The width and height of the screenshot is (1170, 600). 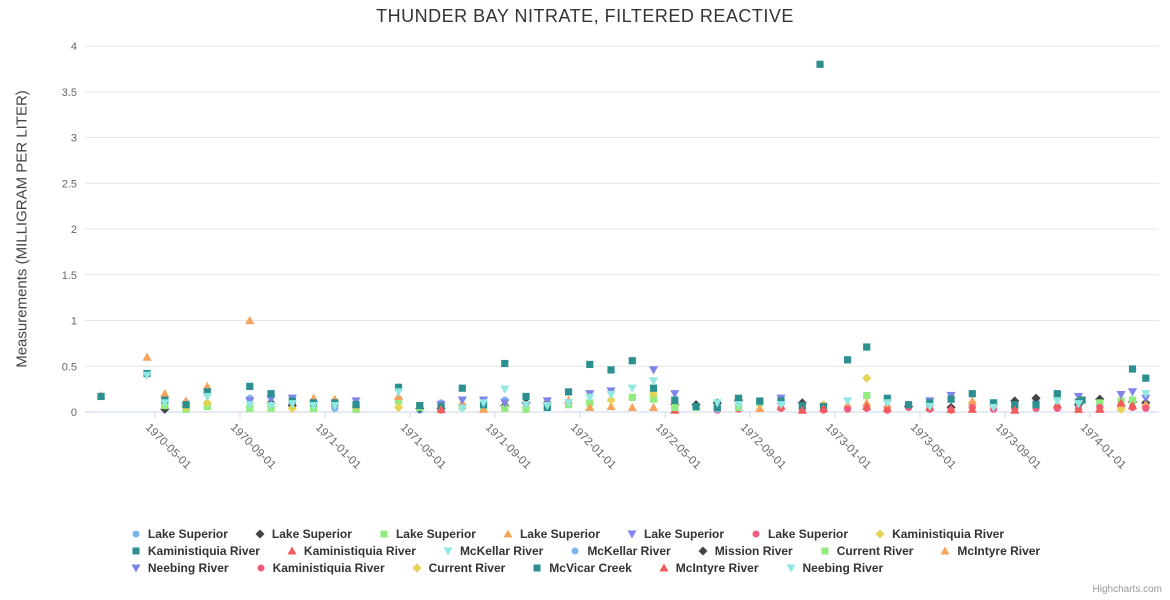 What do you see at coordinates (763, 447) in the screenshot?
I see `svg-text: 1972-09-01` at bounding box center [763, 447].